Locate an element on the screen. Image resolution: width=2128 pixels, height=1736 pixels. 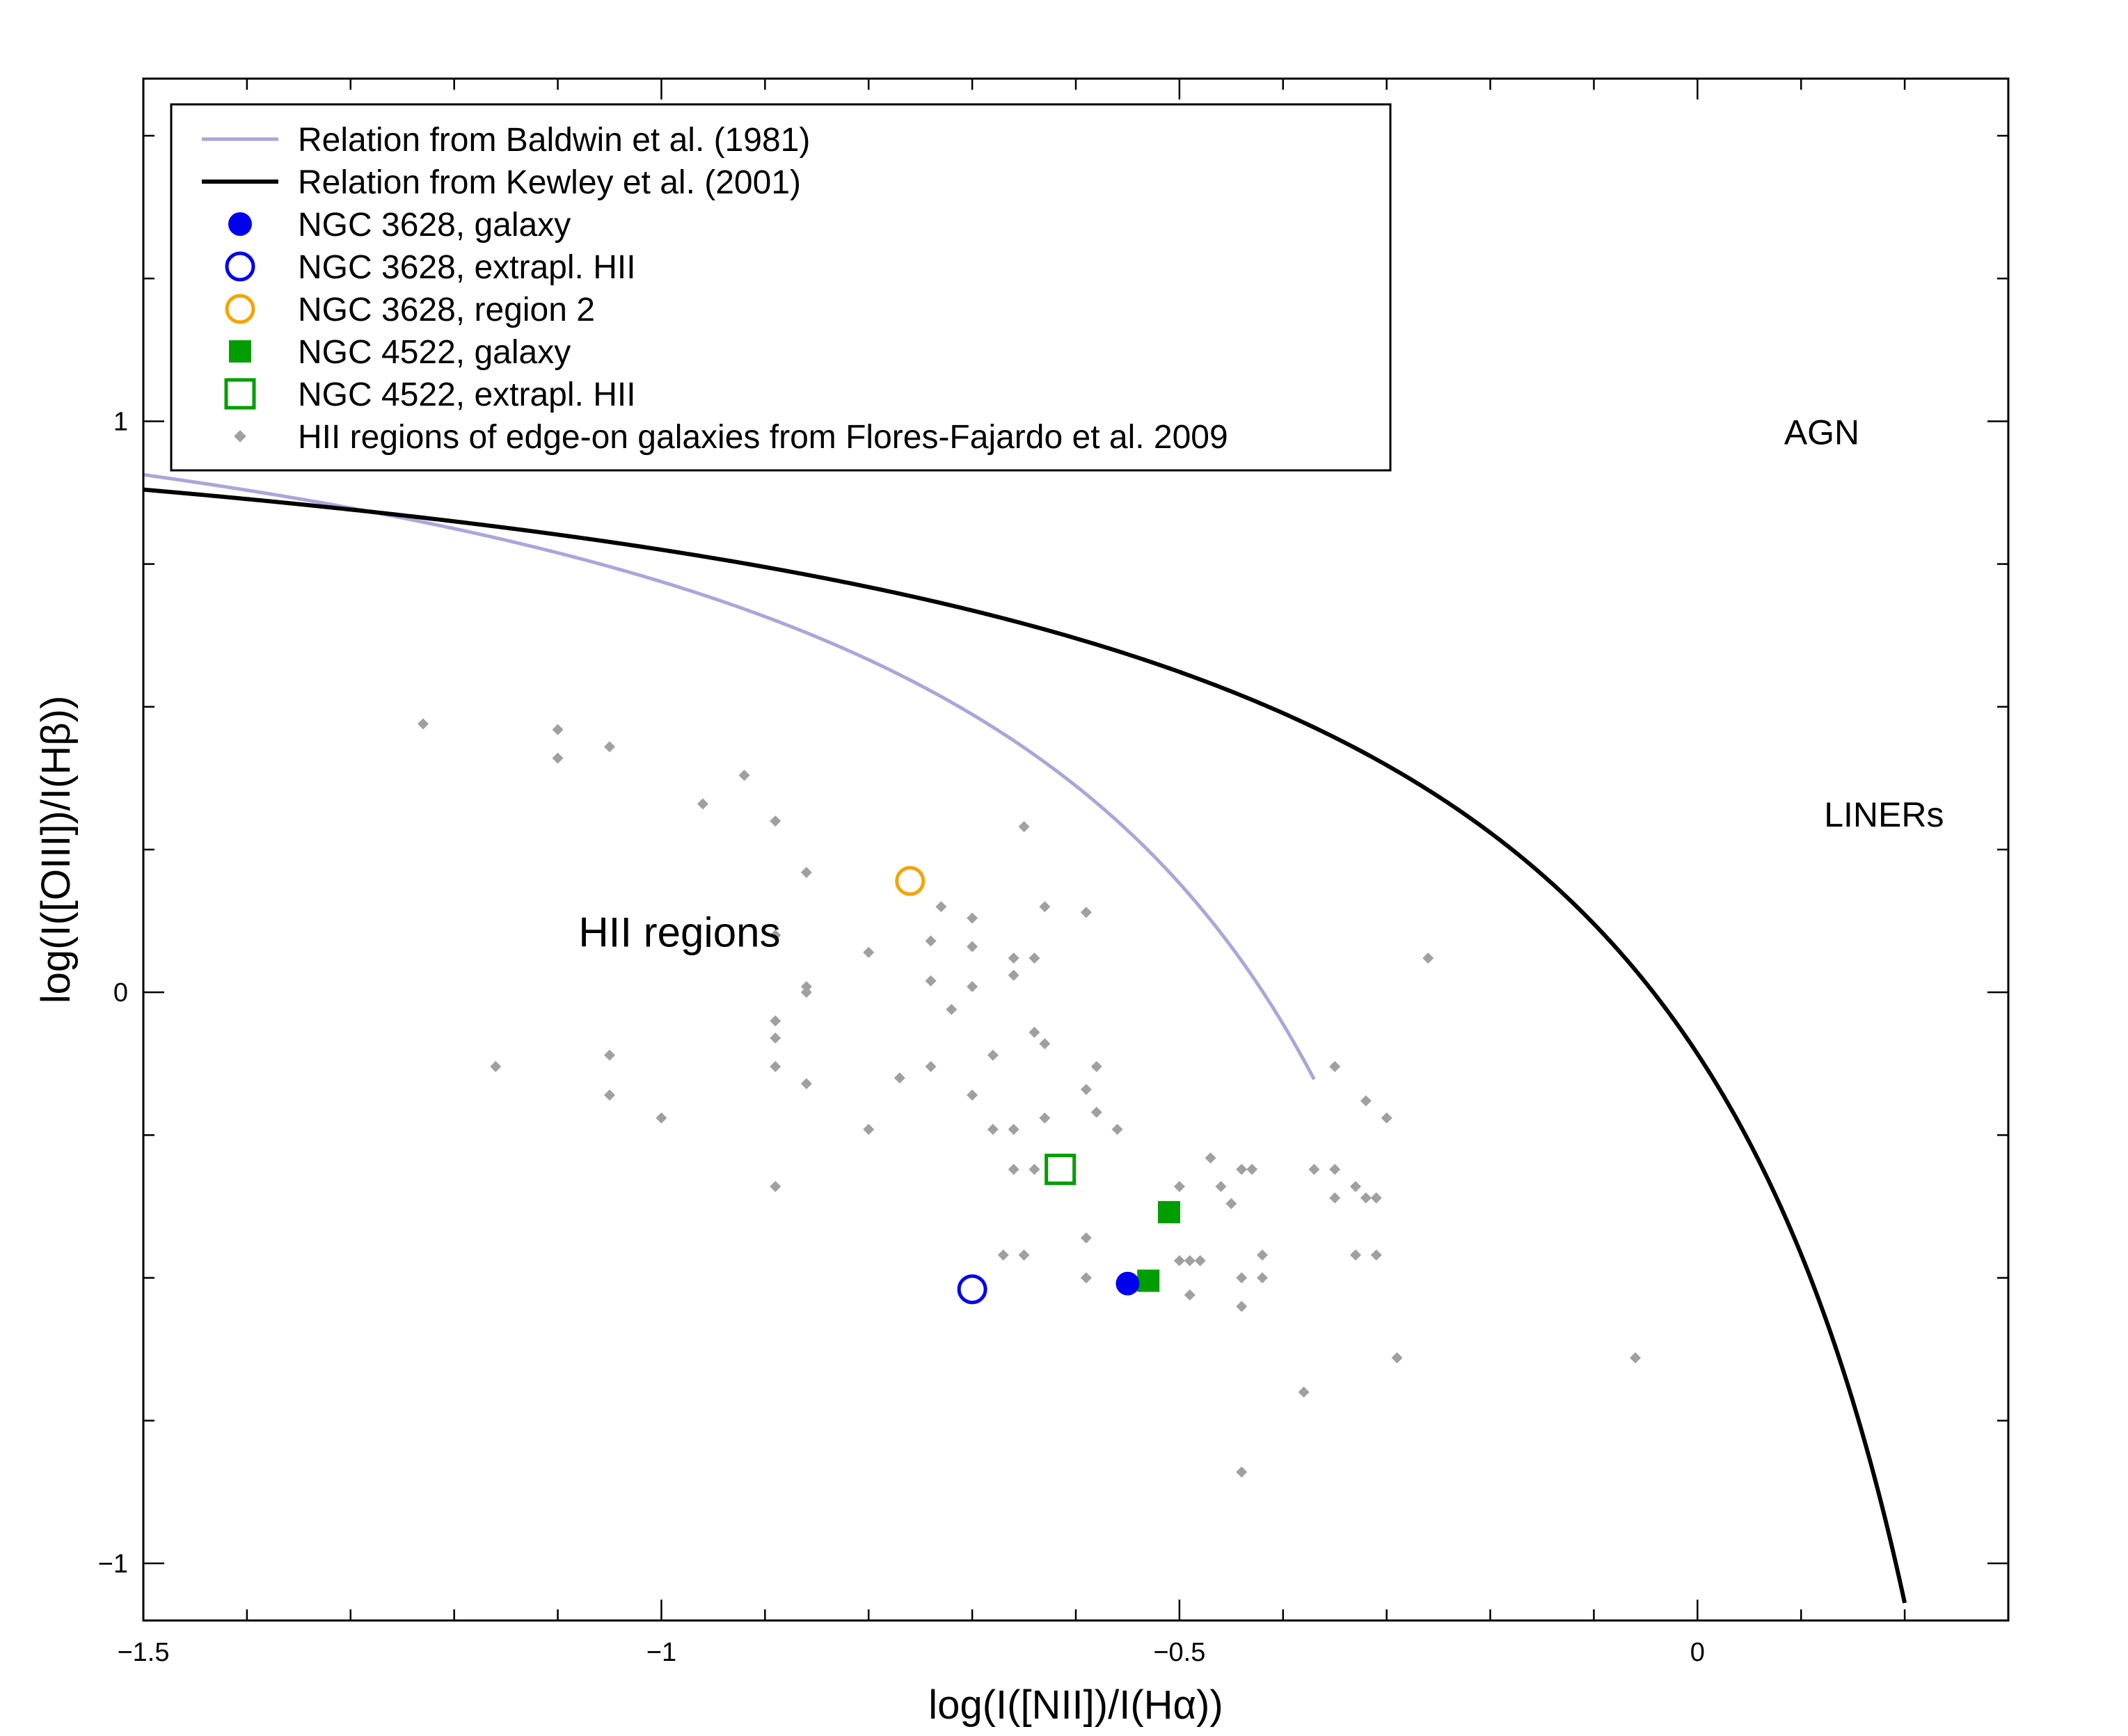
y-tick-label: 1 is located at coordinates (120, 422).